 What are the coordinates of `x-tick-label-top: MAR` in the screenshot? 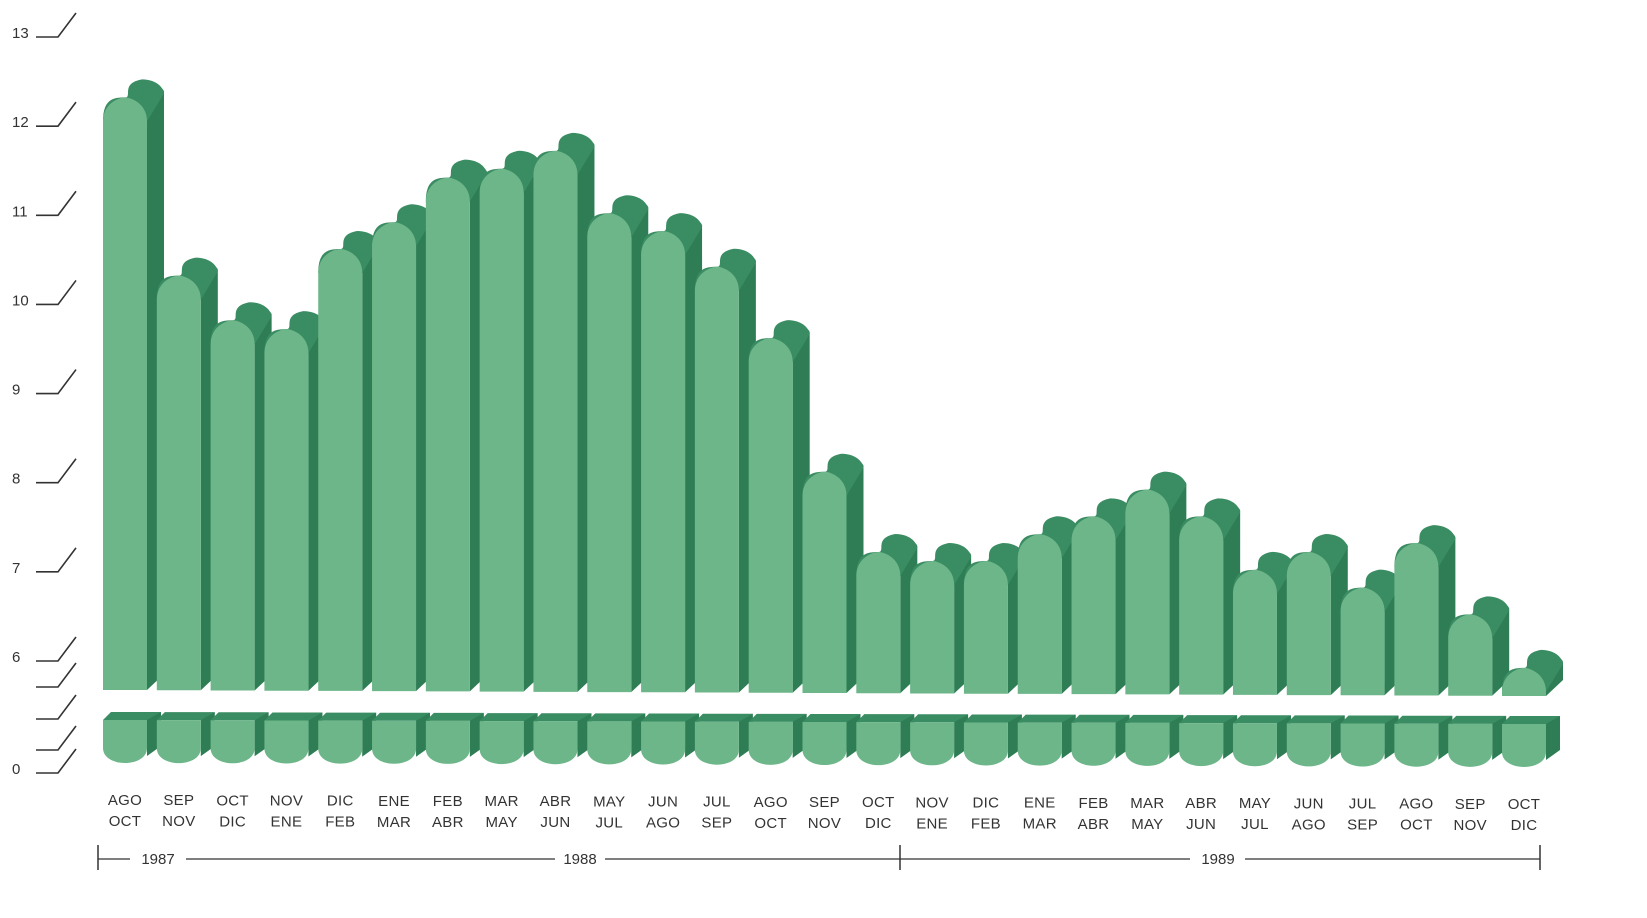 It's located at (1147, 803).